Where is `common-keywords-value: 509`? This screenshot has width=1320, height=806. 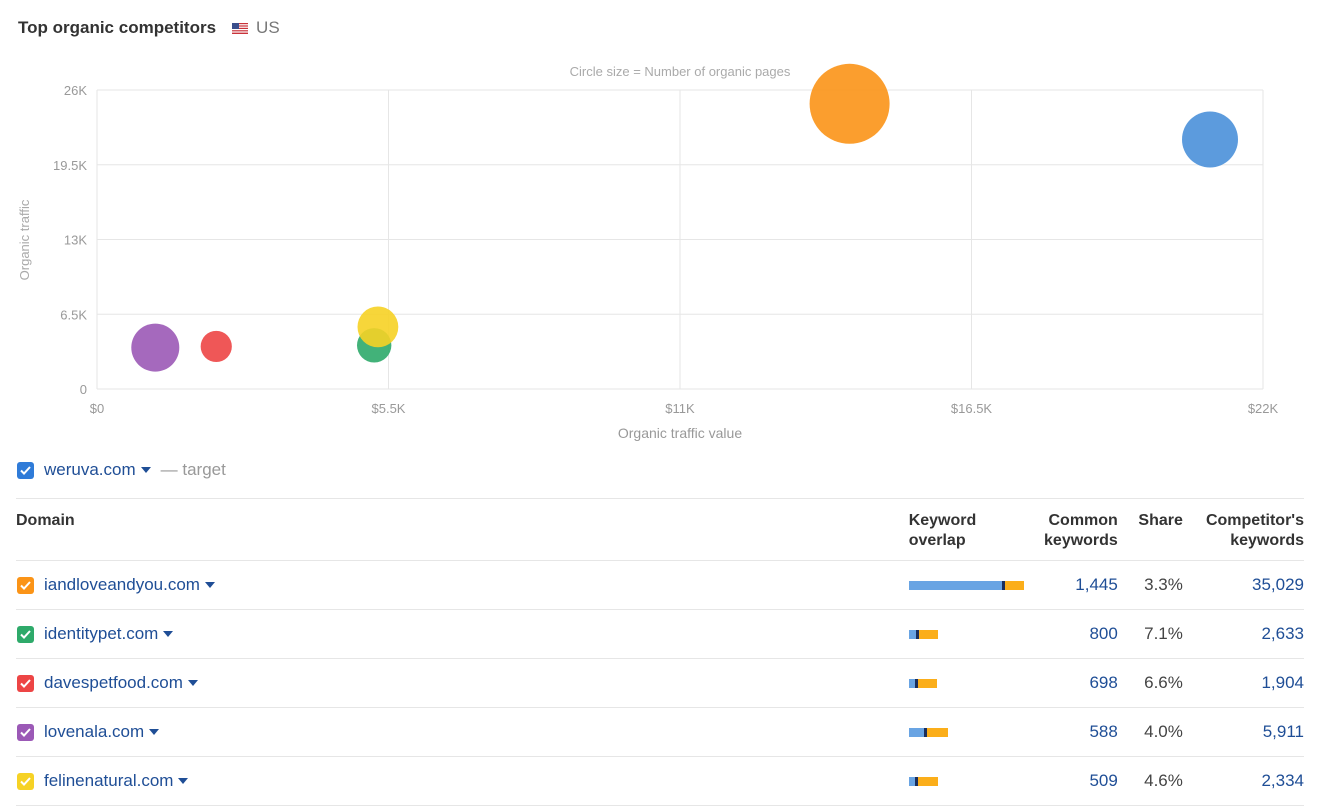
common-keywords-value: 509 is located at coordinates (1071, 781).